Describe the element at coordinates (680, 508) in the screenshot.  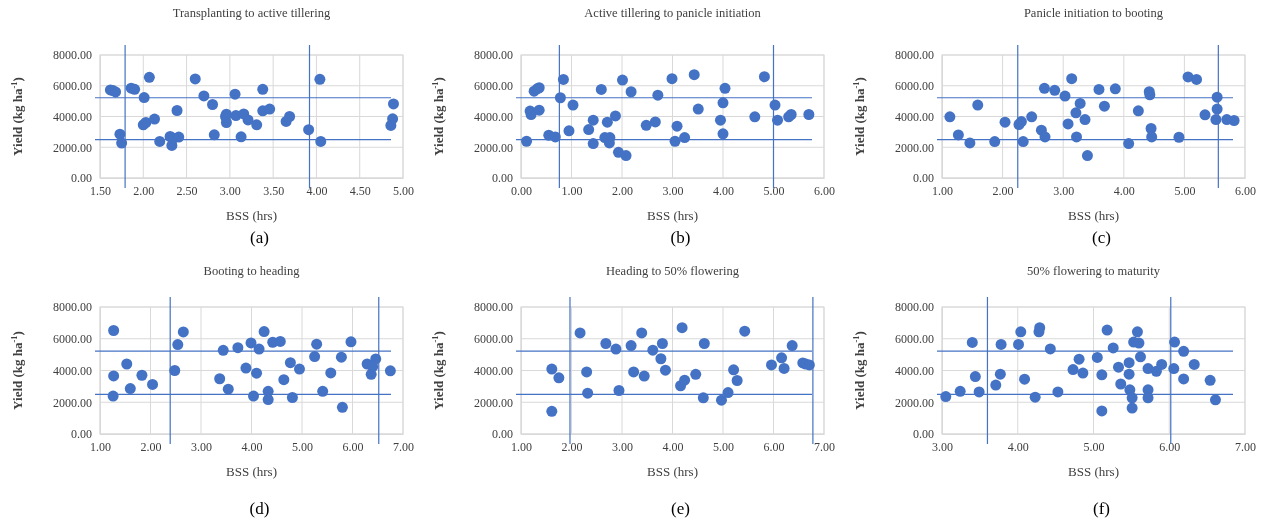
I see `text: (e)` at that location.